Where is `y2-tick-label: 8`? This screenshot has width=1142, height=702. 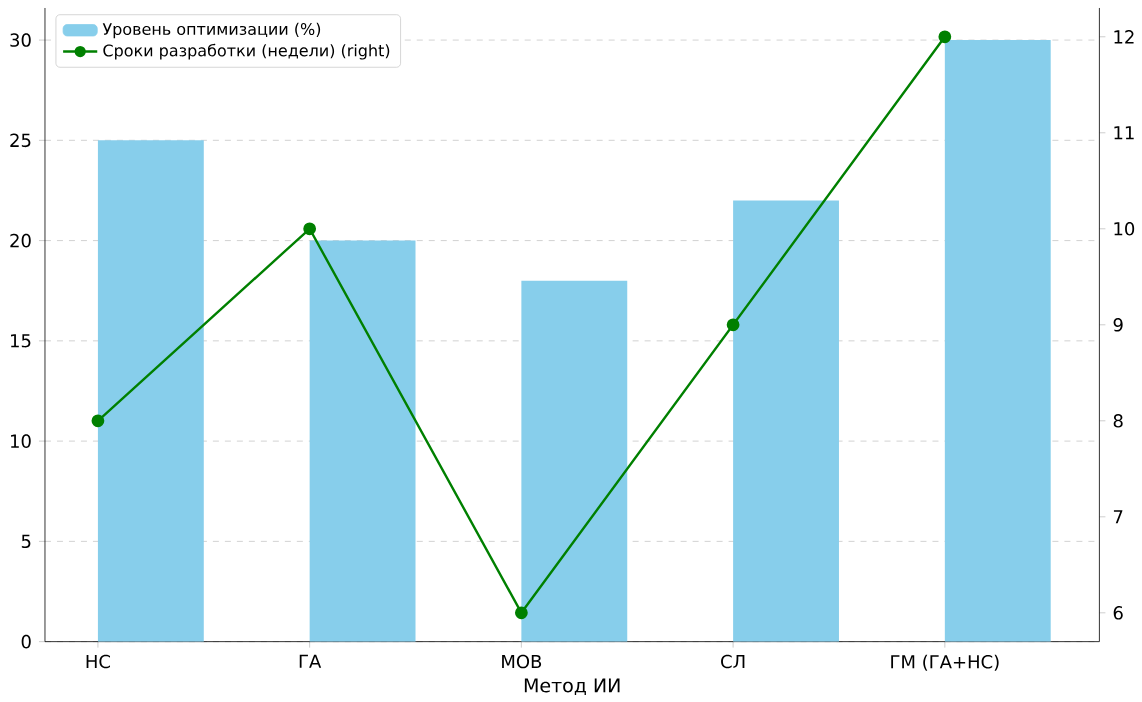
y2-tick-label: 8 is located at coordinates (1118, 421).